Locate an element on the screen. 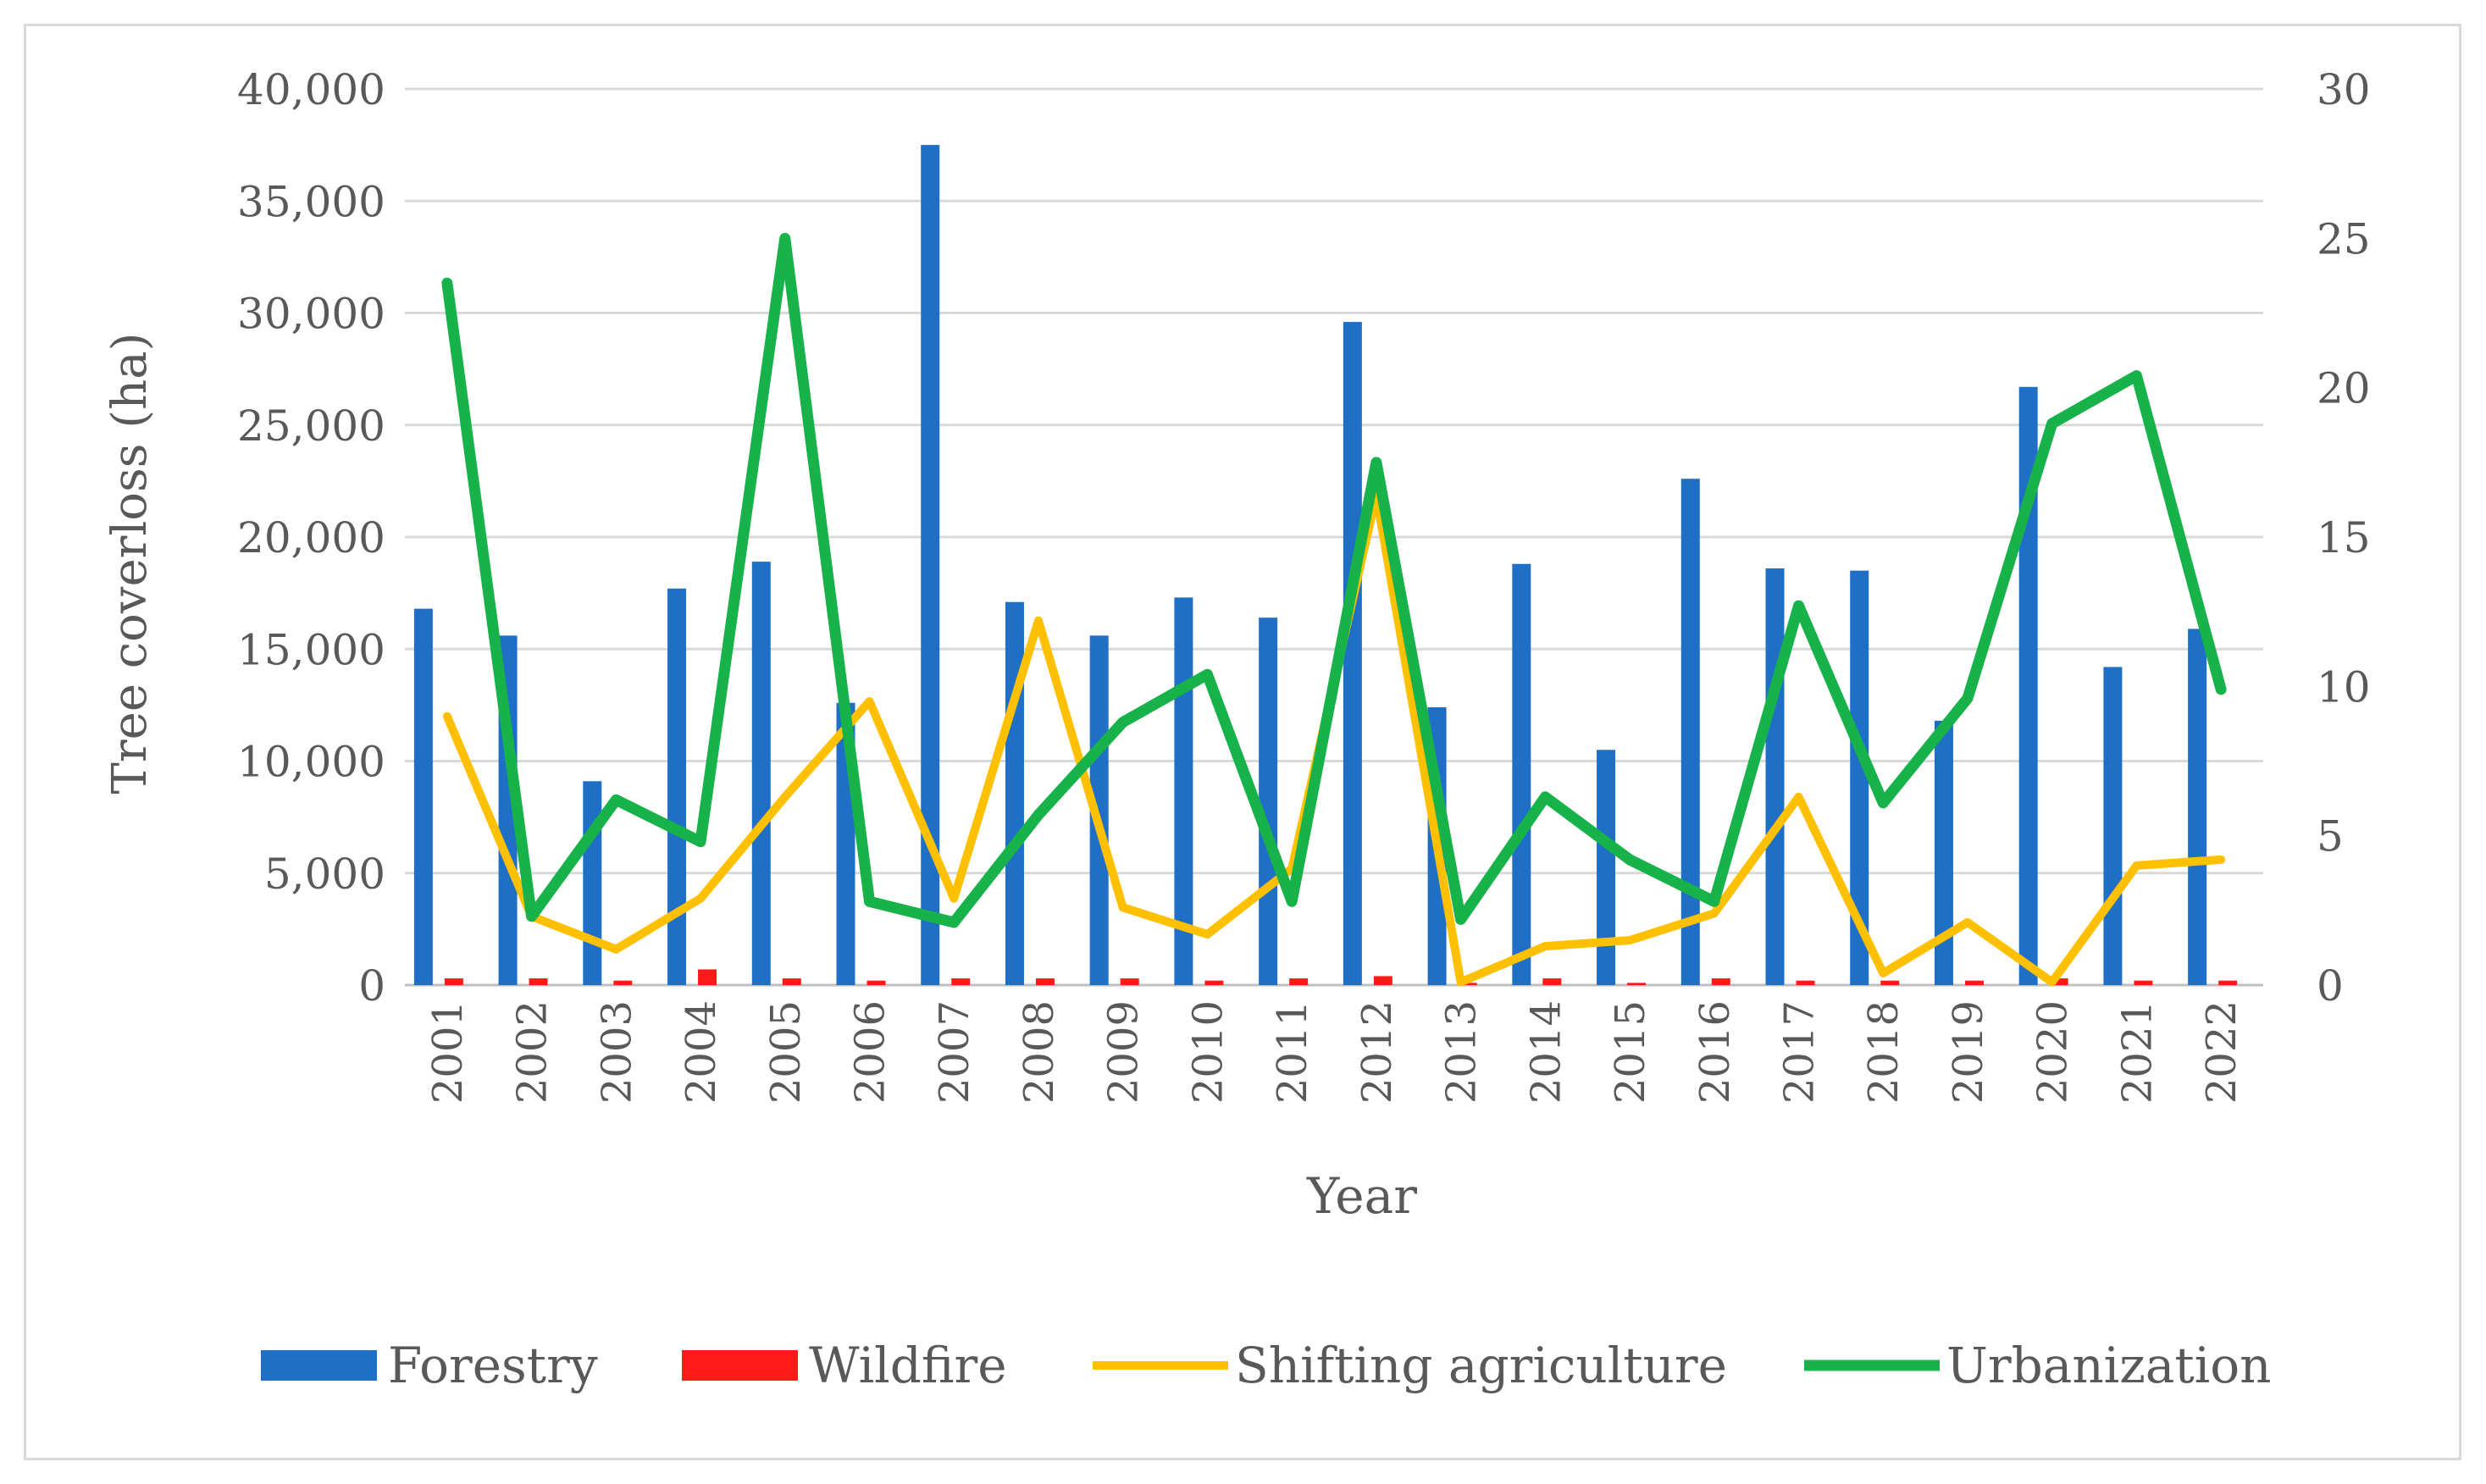 The width and height of the screenshot is (2486, 1484). x-tick-label: 2009 is located at coordinates (1124, 1052).